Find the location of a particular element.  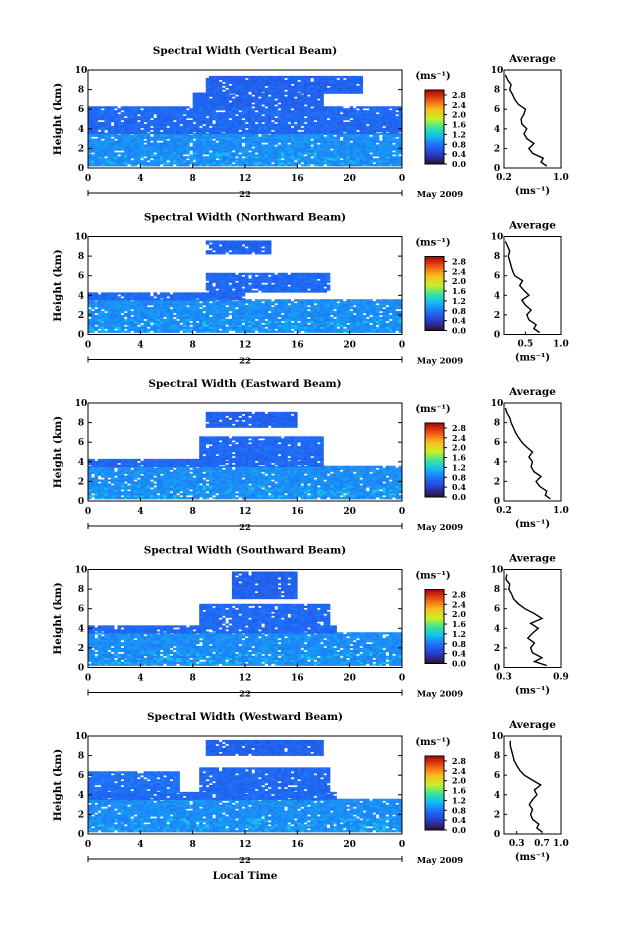

x-tick-label: 12 is located at coordinates (245, 179).